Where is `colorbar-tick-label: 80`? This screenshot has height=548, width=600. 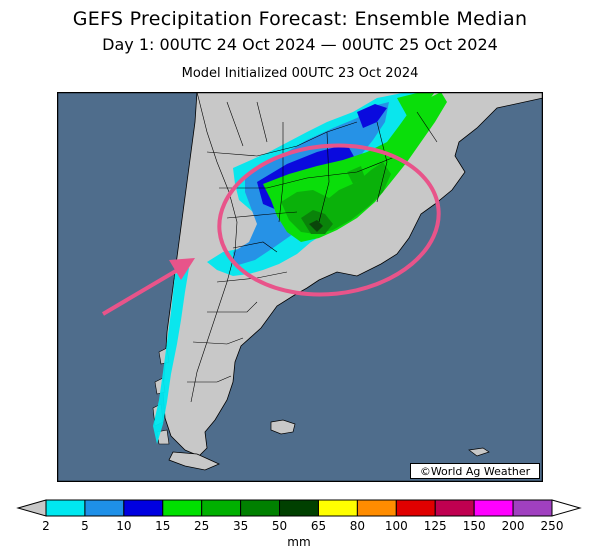 colorbar-tick-label: 80 is located at coordinates (357, 526).